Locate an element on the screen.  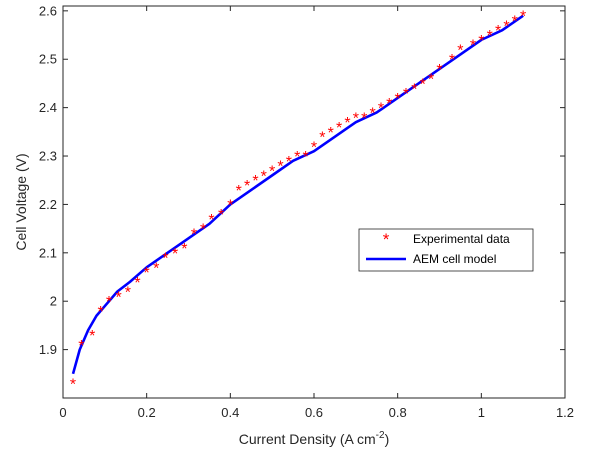
legend: * Experimental data AEM cell model is located at coordinates (446, 250).